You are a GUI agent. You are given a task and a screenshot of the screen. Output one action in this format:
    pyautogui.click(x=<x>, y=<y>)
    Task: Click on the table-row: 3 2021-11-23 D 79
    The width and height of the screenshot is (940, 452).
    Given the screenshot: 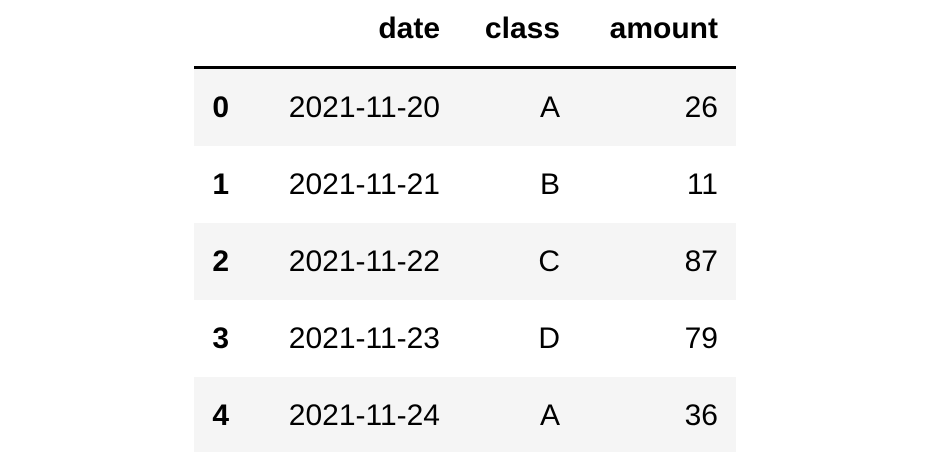 What is the action you would take?
    pyautogui.click(x=465, y=338)
    